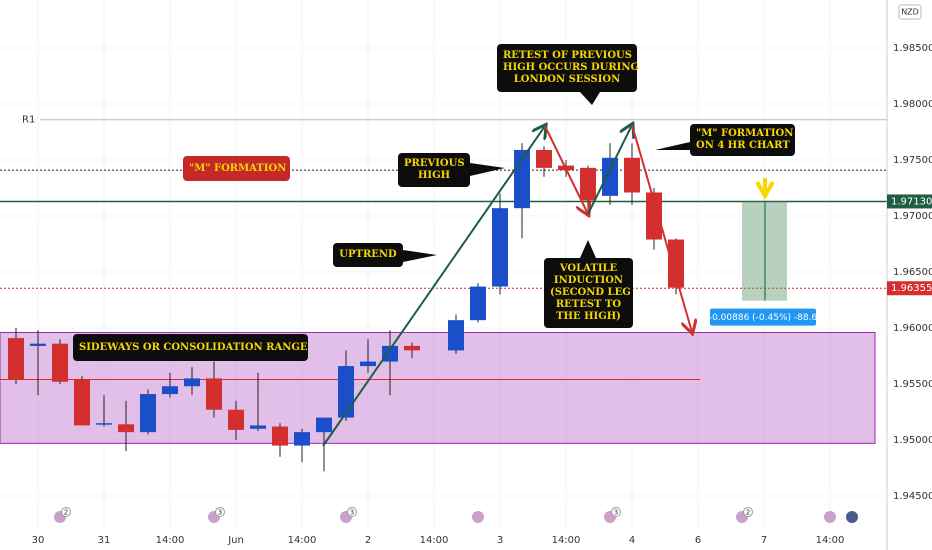 Image resolution: width=932 pixels, height=550 pixels. Describe the element at coordinates (567, 55) in the screenshot. I see `annotation-line: RETEST OF PREVIOUS` at that location.